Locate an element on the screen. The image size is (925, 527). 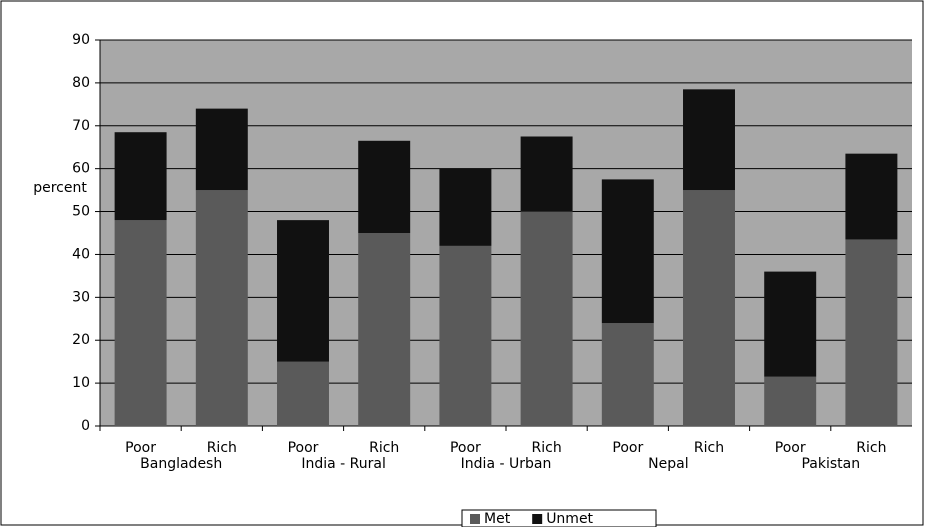
y-tick-label: 80 is located at coordinates (81, 83).